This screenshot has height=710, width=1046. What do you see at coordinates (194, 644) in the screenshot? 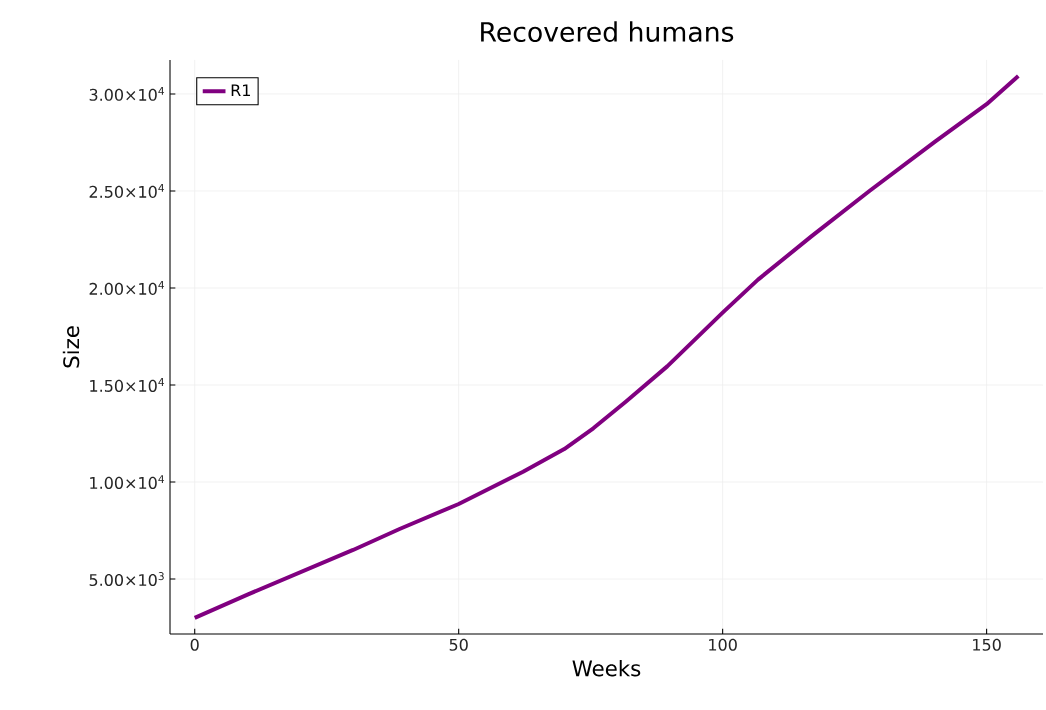
I see `x-tick-label: 0` at bounding box center [194, 644].